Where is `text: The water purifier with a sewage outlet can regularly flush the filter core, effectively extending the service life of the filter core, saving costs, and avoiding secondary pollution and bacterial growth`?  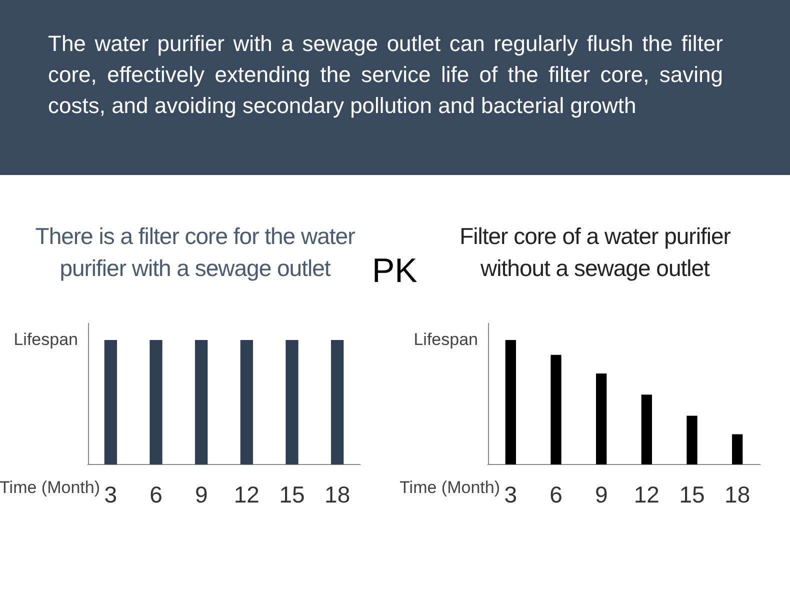 text: The water purifier with a sewage outlet can regularly flush the filter core, effectively extending the service life of the filter core, saving costs, and avoiding secondary pollution and bacterial growth is located at coordinates (385, 75).